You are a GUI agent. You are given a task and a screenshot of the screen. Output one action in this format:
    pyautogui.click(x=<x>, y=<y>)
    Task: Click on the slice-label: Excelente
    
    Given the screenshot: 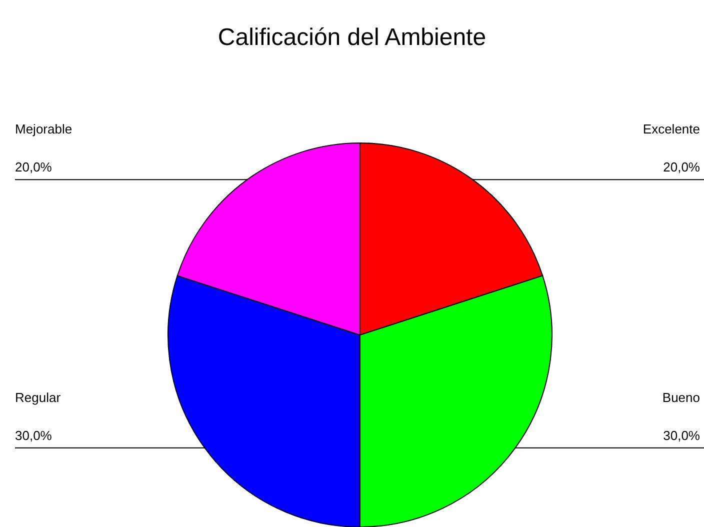 What is the action you would take?
    pyautogui.click(x=671, y=129)
    